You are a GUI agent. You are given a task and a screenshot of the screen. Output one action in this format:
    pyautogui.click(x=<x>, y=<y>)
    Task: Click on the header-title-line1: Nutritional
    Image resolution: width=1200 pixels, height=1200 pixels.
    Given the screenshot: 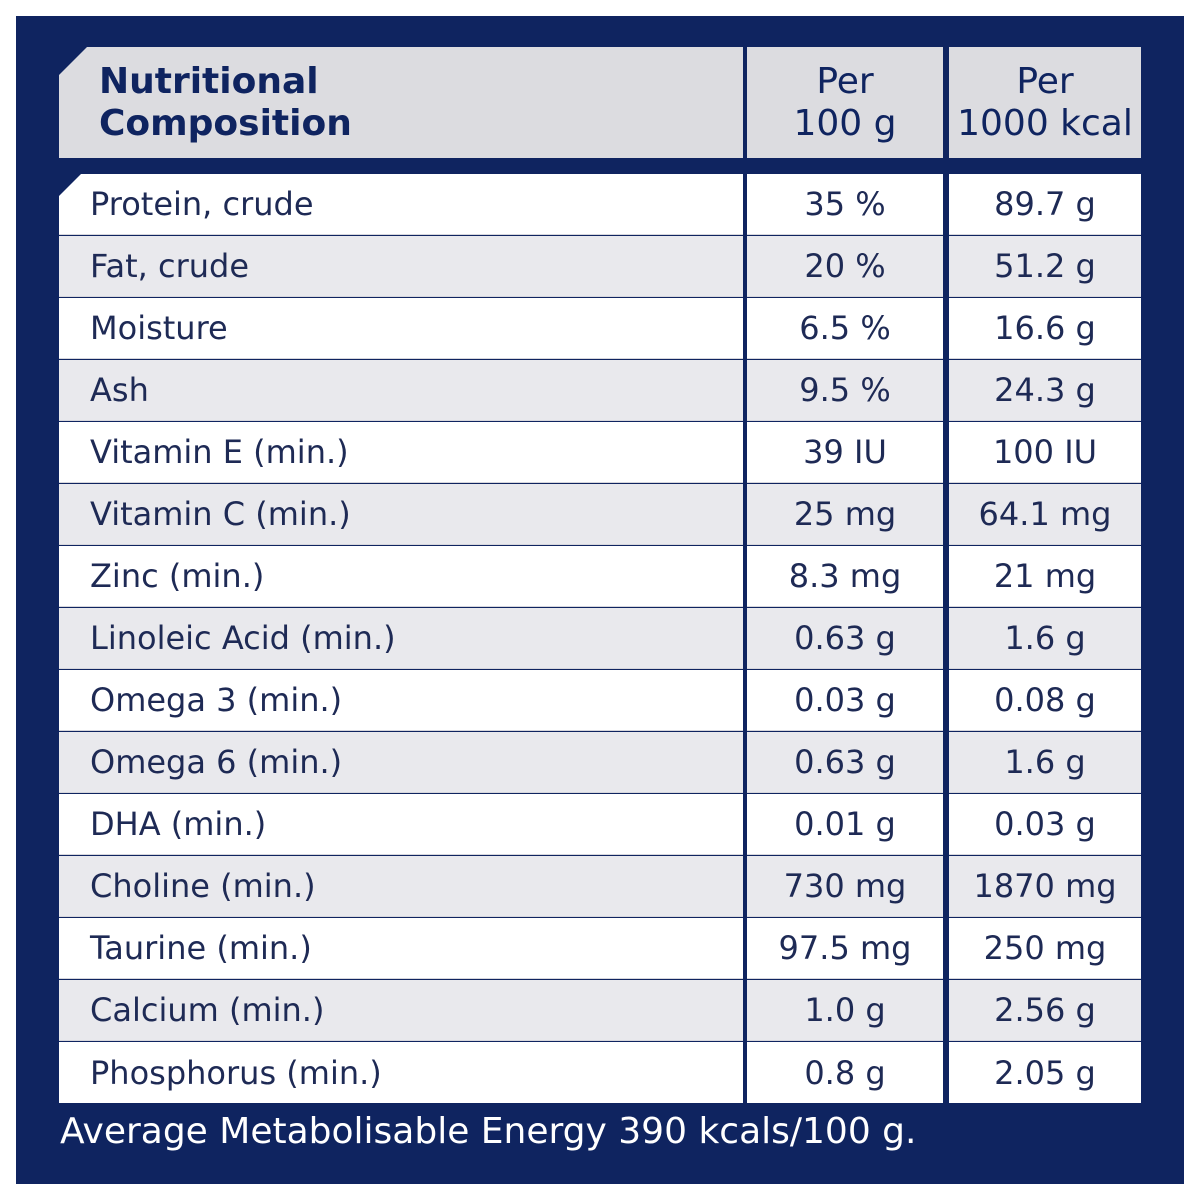 What is the action you would take?
    pyautogui.click(x=209, y=81)
    